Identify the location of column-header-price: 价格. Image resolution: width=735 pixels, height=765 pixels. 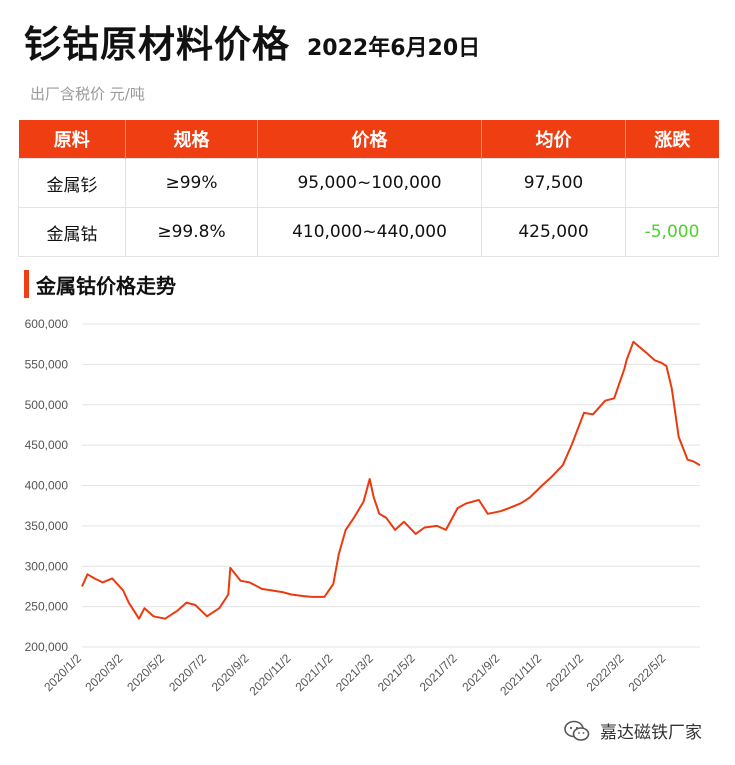
(369, 139).